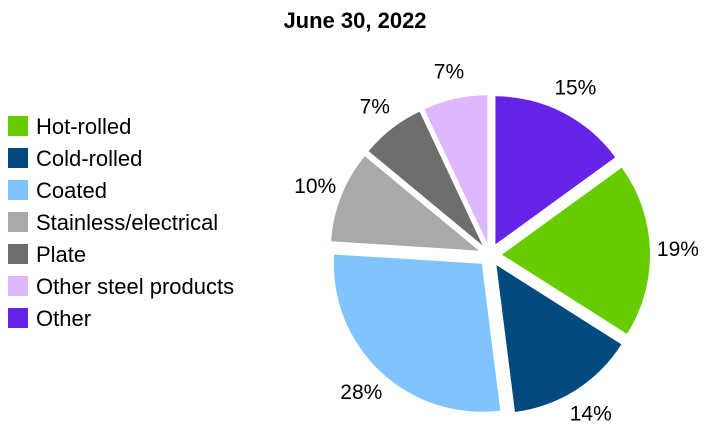 The width and height of the screenshot is (710, 440). I want to click on pie-label-coated: 28%, so click(361, 392).